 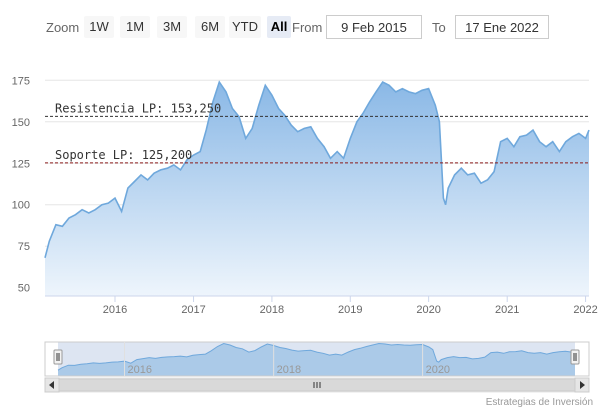 What do you see at coordinates (21, 123) in the screenshot?
I see `y-tick-label-150: 150` at bounding box center [21, 123].